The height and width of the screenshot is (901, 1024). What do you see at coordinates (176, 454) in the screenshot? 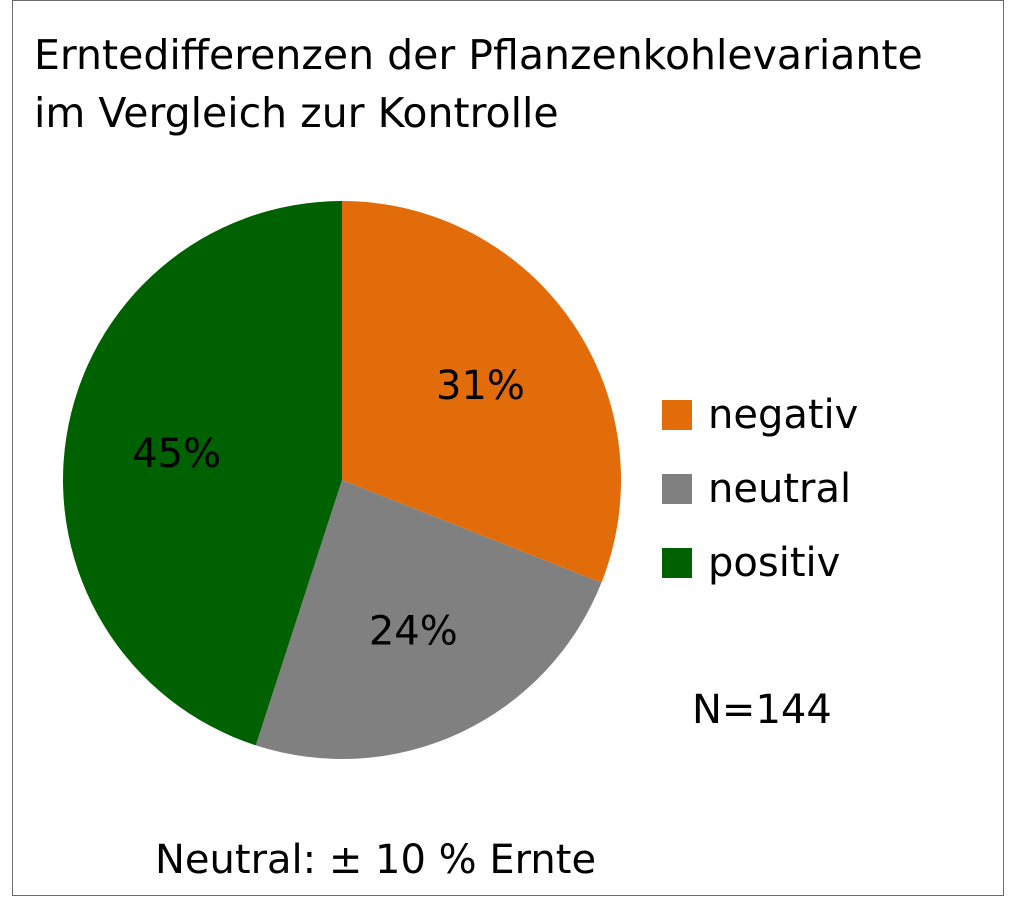
I see `pie-label-positiv: 45%` at bounding box center [176, 454].